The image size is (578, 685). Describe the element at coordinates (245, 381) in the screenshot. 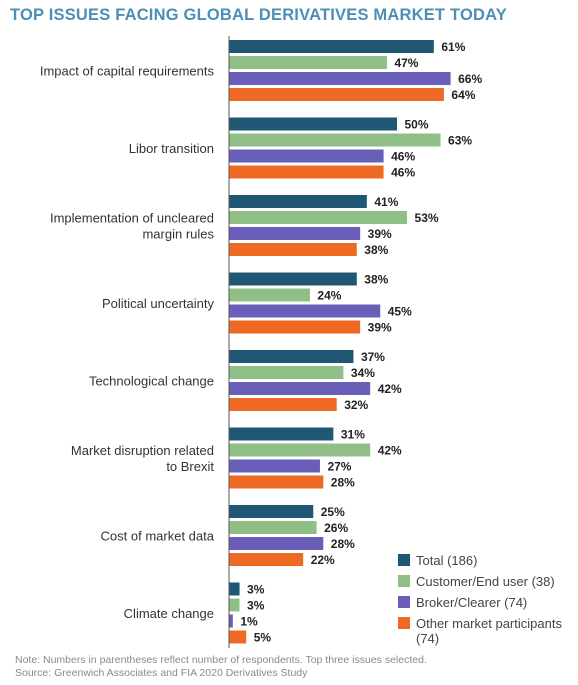

I see `bar-group: Technological change 37% 34%42% 32%` at that location.